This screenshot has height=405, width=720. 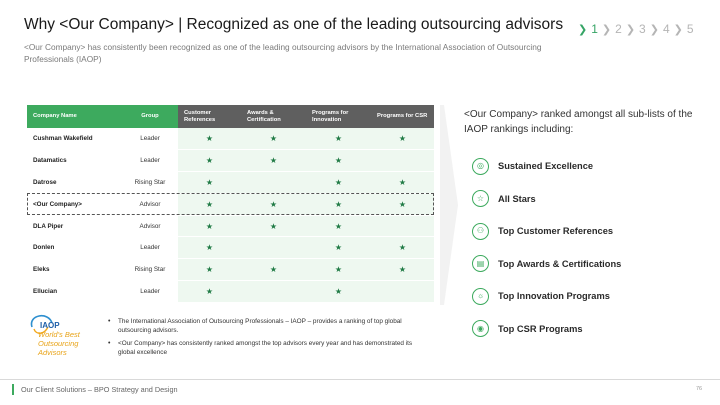 I want to click on table-row: Donlen Leader ★ ★ ★, so click(x=230, y=248).